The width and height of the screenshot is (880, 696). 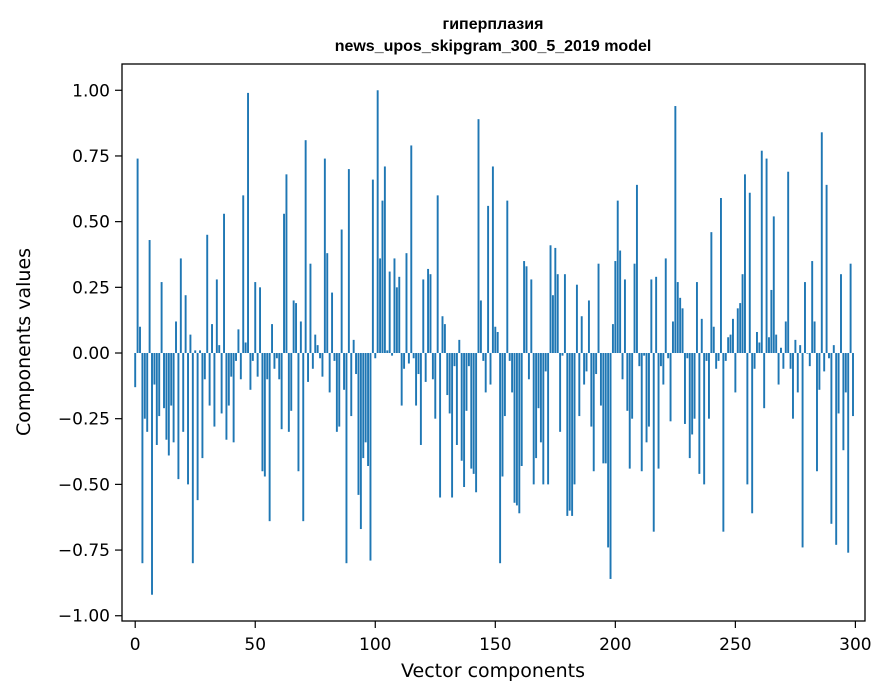 What do you see at coordinates (84, 617) in the screenshot?
I see `y-tick-label: −1.00` at bounding box center [84, 617].